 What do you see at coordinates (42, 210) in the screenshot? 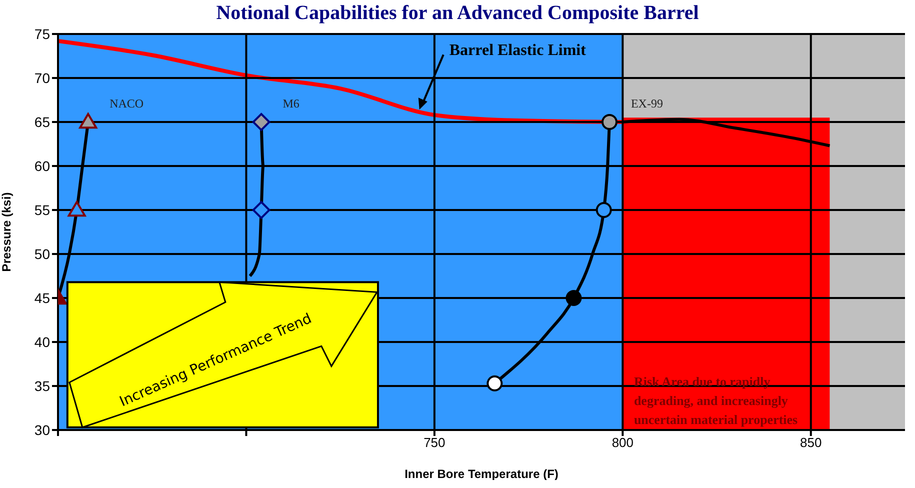
I see `y-tick-label: 55` at bounding box center [42, 210].